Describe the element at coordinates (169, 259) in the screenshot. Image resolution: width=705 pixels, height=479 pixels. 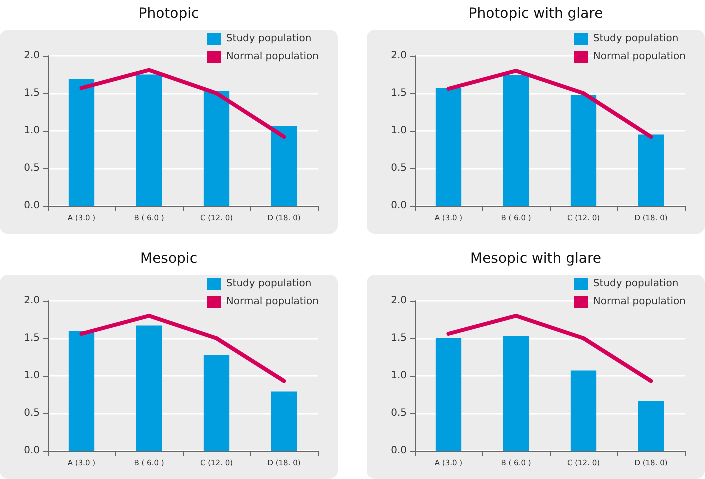
I see `chart-title: Mesopic` at that location.